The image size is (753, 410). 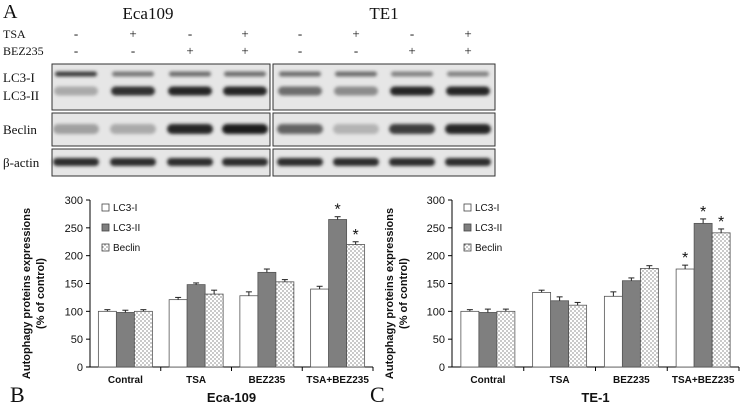 What do you see at coordinates (125, 380) in the screenshot?
I see `x-tick-label: Contral` at bounding box center [125, 380].